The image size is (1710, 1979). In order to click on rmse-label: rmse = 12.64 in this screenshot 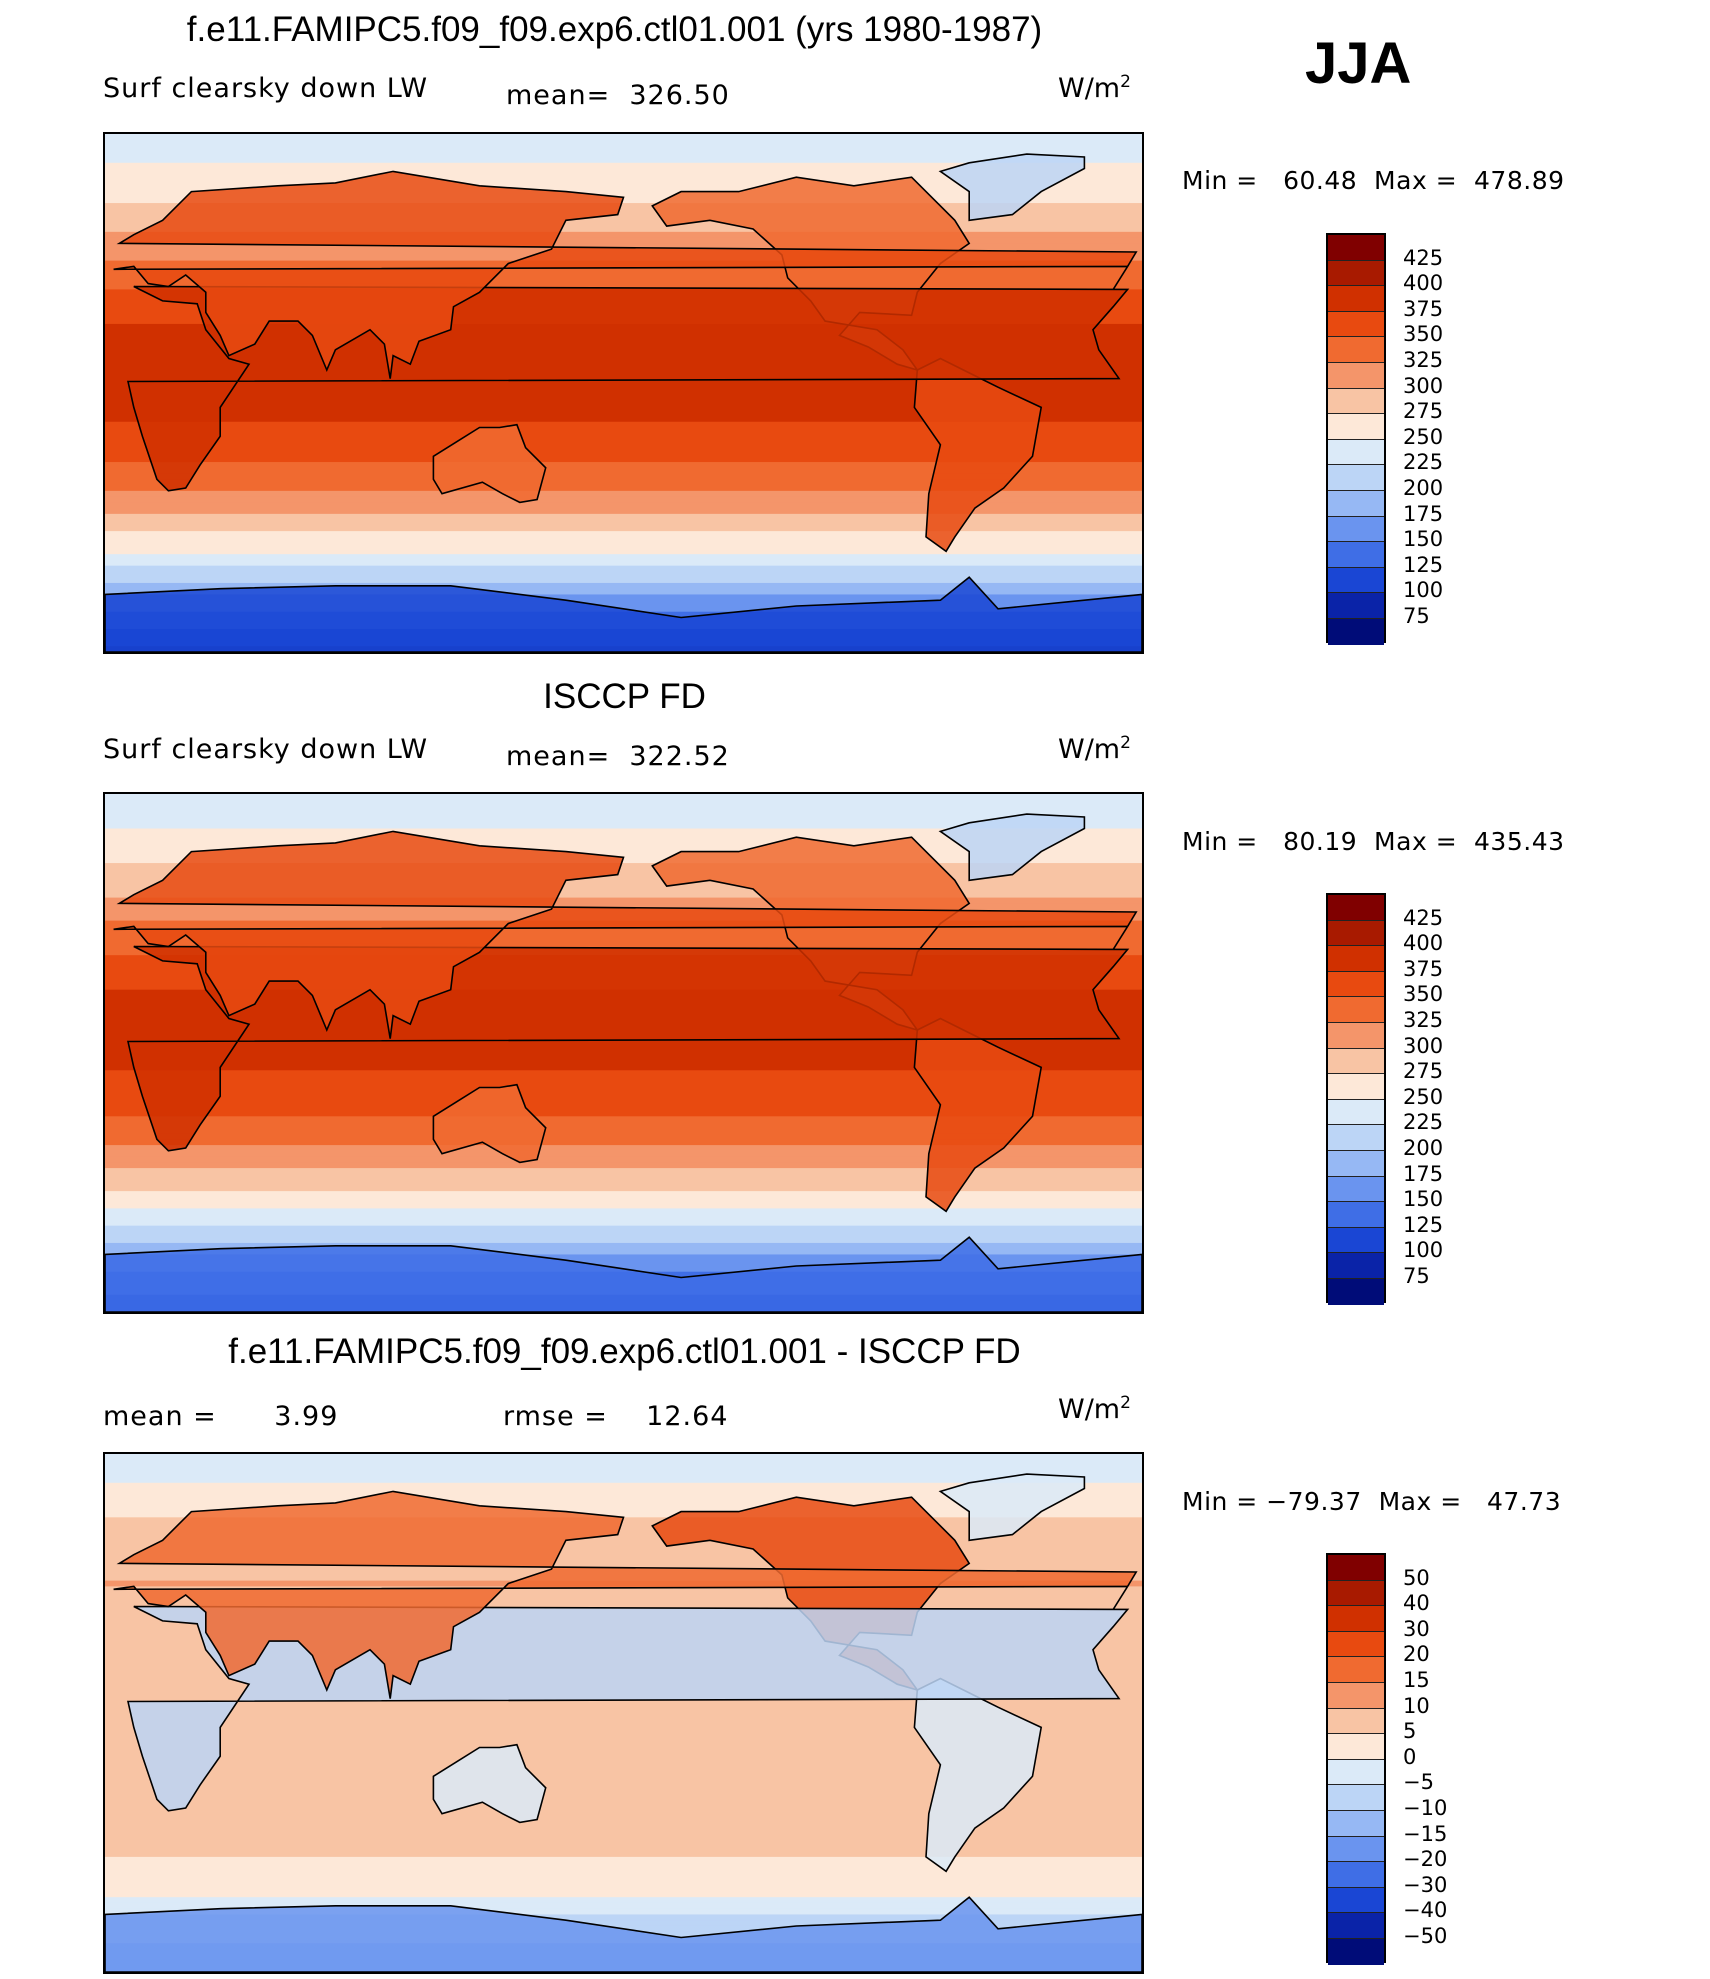, I will do `click(616, 1416)`.